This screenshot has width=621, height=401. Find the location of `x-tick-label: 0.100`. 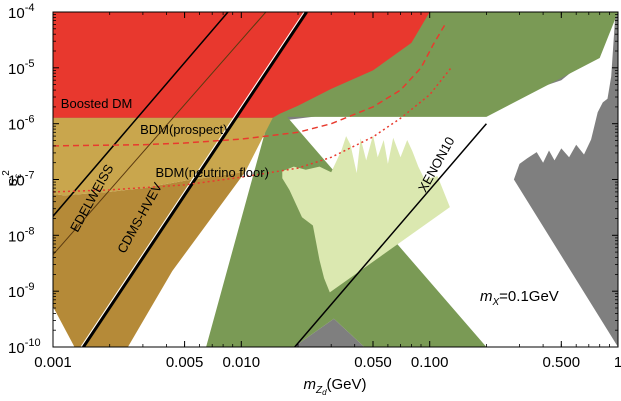

x-tick-label: 0.100 is located at coordinates (430, 362).